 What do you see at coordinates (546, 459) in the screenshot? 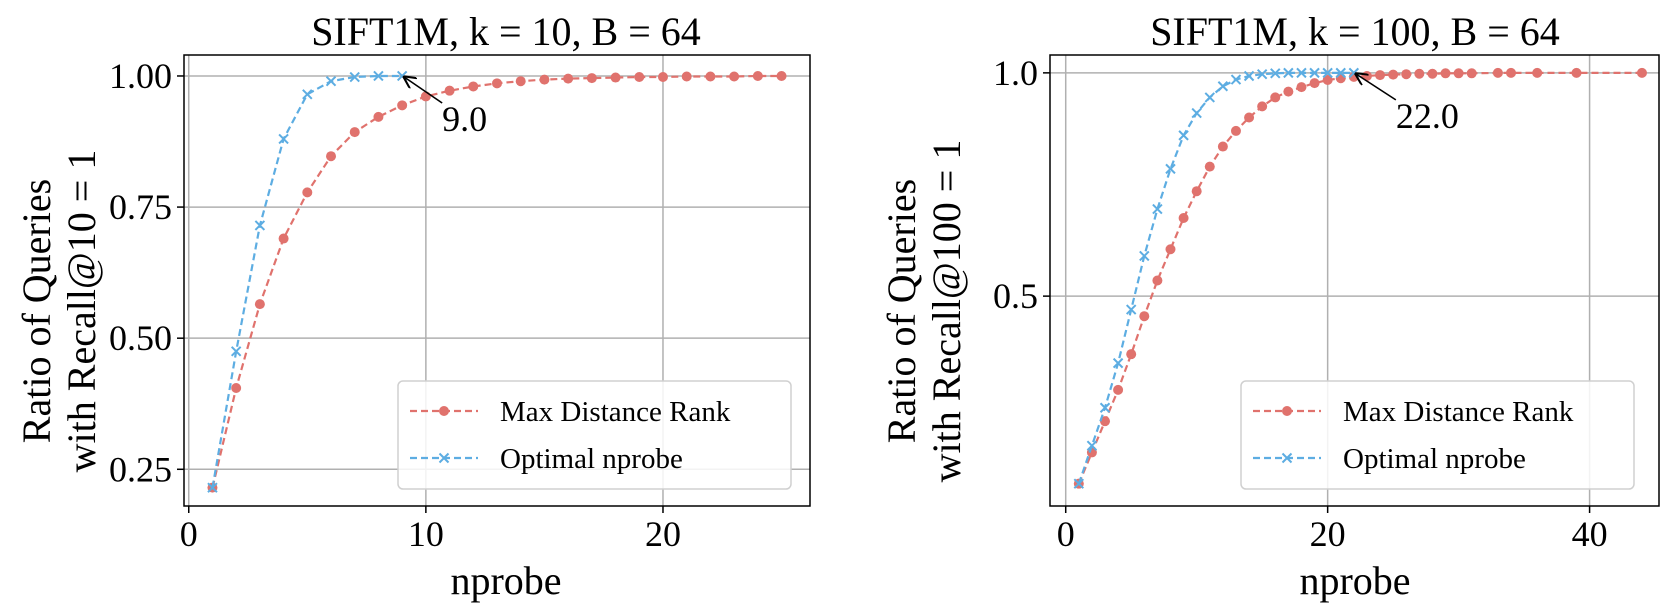
I see `legend-item: Optimal nprobe` at bounding box center [546, 459].